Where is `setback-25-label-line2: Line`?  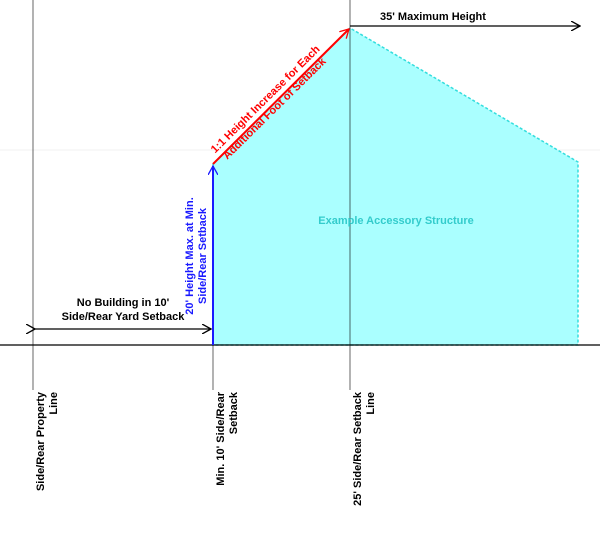
setback-25-label-line2: Line is located at coordinates (371, 403).